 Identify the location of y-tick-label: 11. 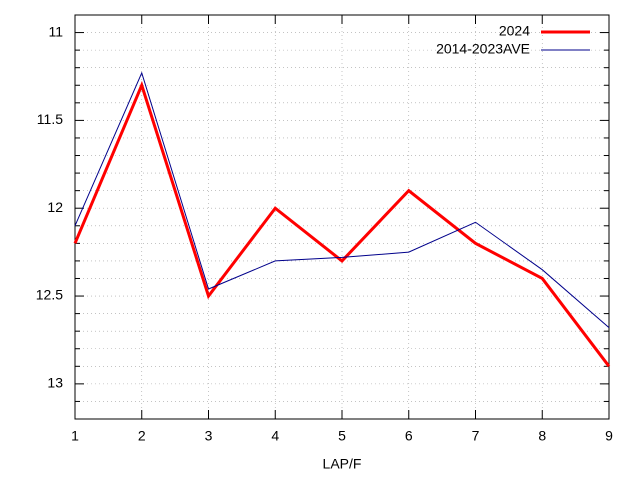
(55, 31).